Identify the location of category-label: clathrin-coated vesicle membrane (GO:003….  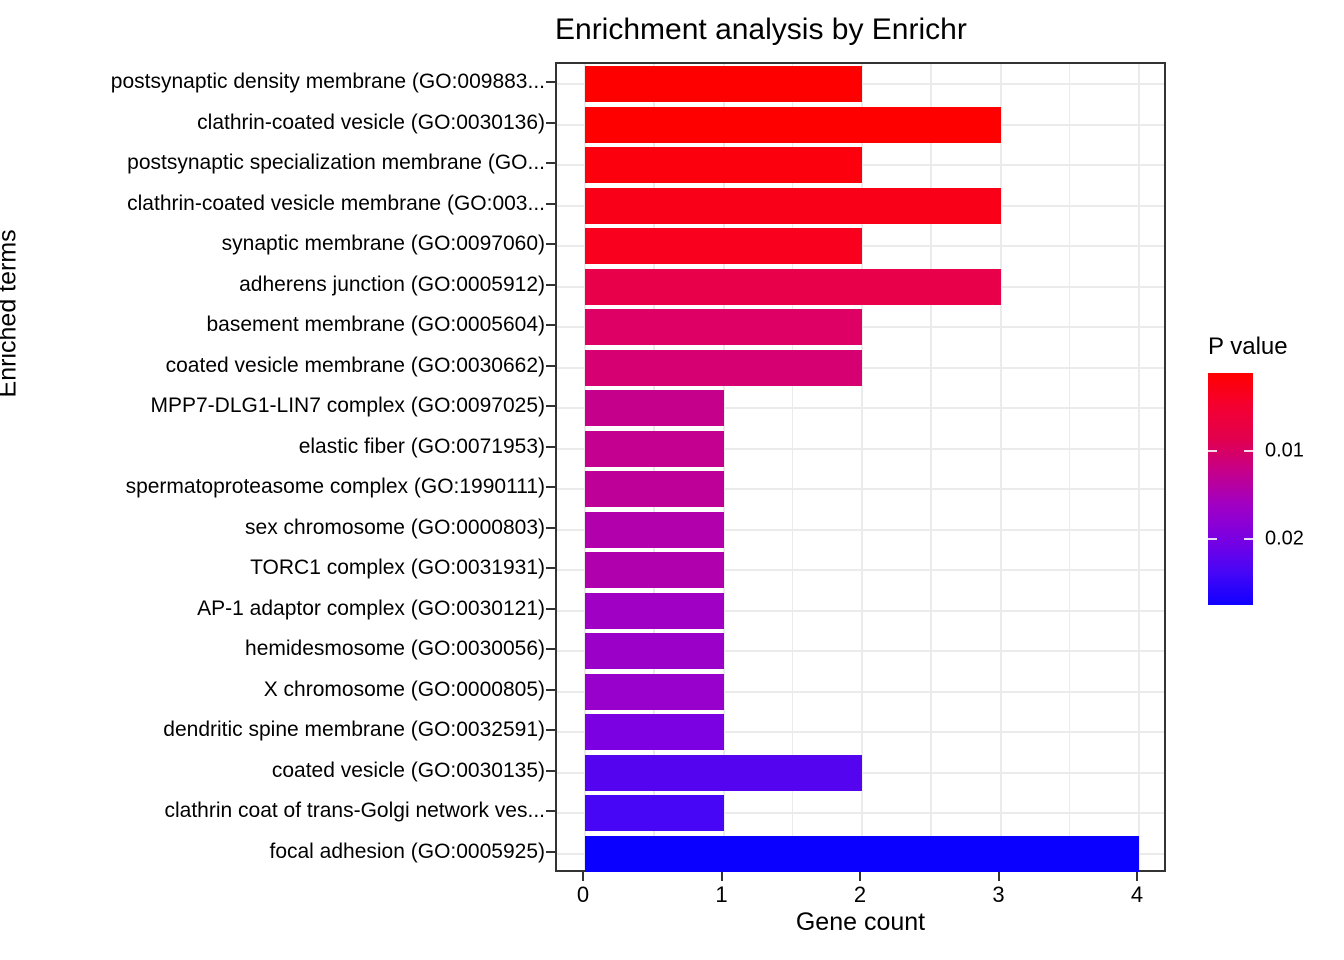
(336, 203).